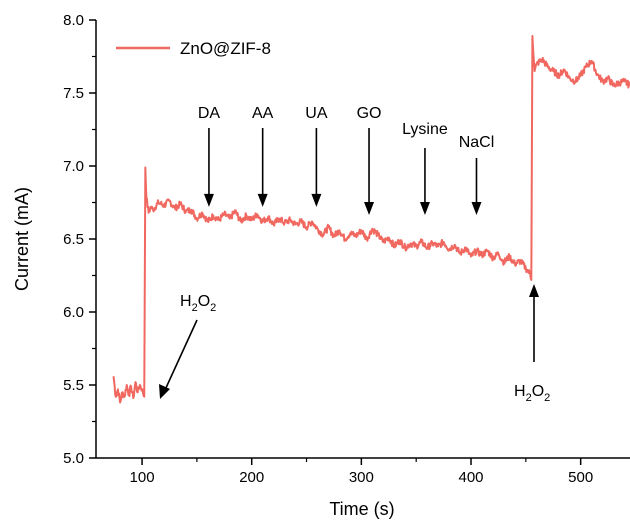 This screenshot has height=525, width=630. I want to click on x-tick-label: 500, so click(580, 477).